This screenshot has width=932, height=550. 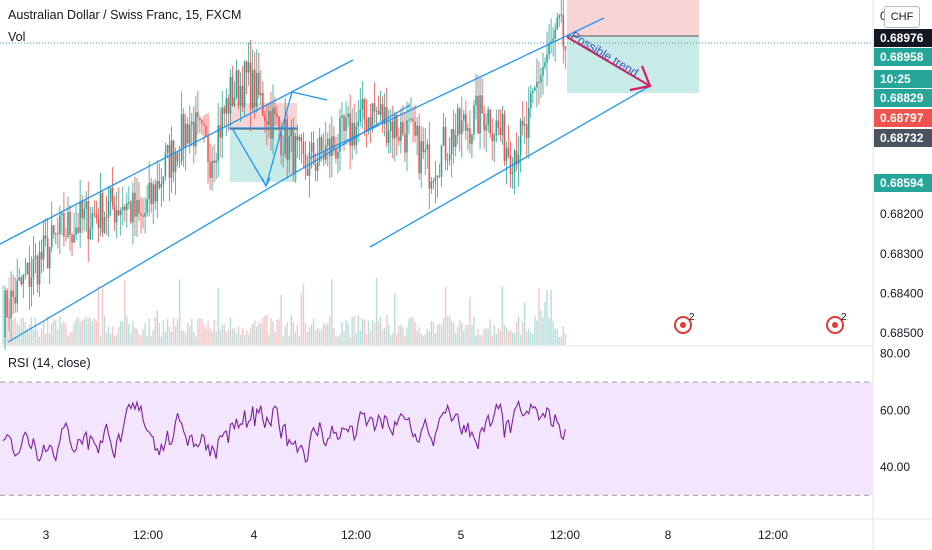 I want to click on price-tick-label: 0.68300, so click(x=902, y=254).